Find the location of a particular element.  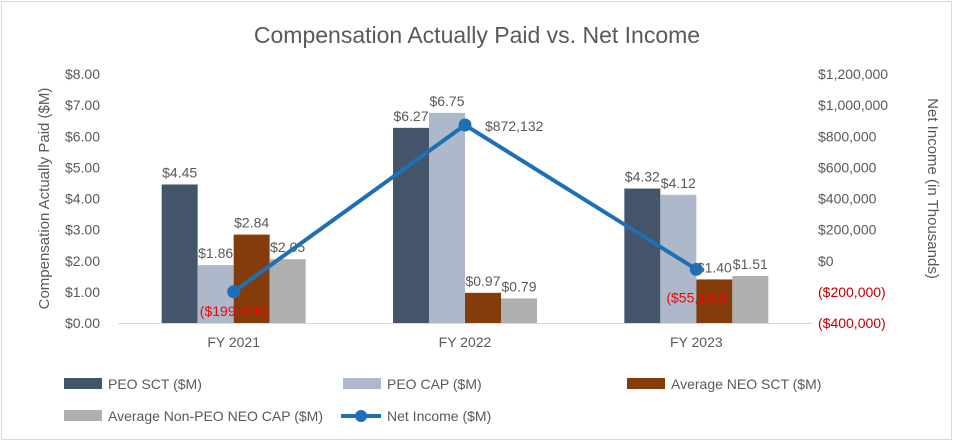

bar-data-label: $4.32 is located at coordinates (642, 177).